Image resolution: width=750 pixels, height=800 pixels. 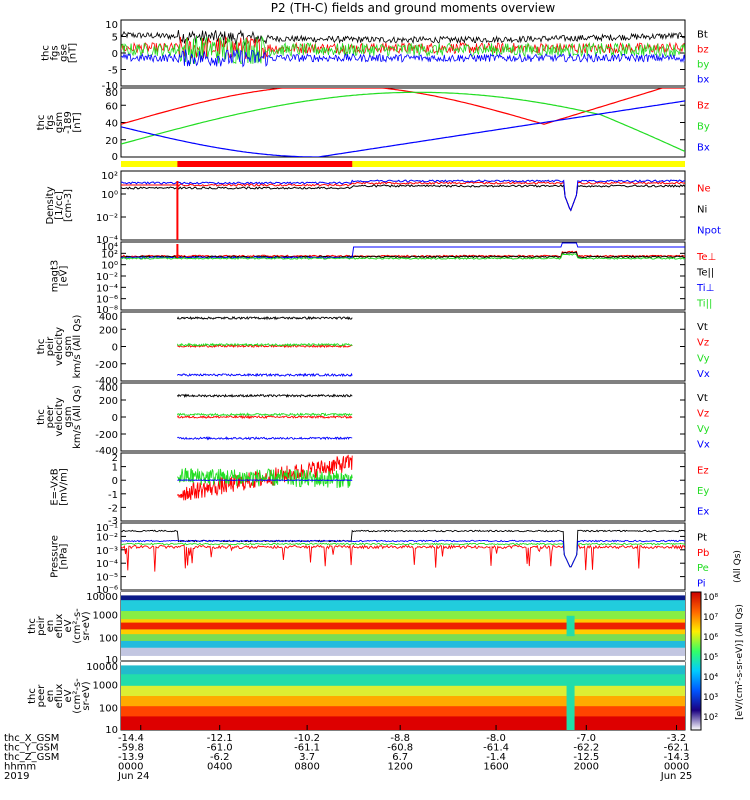 What do you see at coordinates (59, 122) in the screenshot?
I see `y-axis-label: gsm` at bounding box center [59, 122].